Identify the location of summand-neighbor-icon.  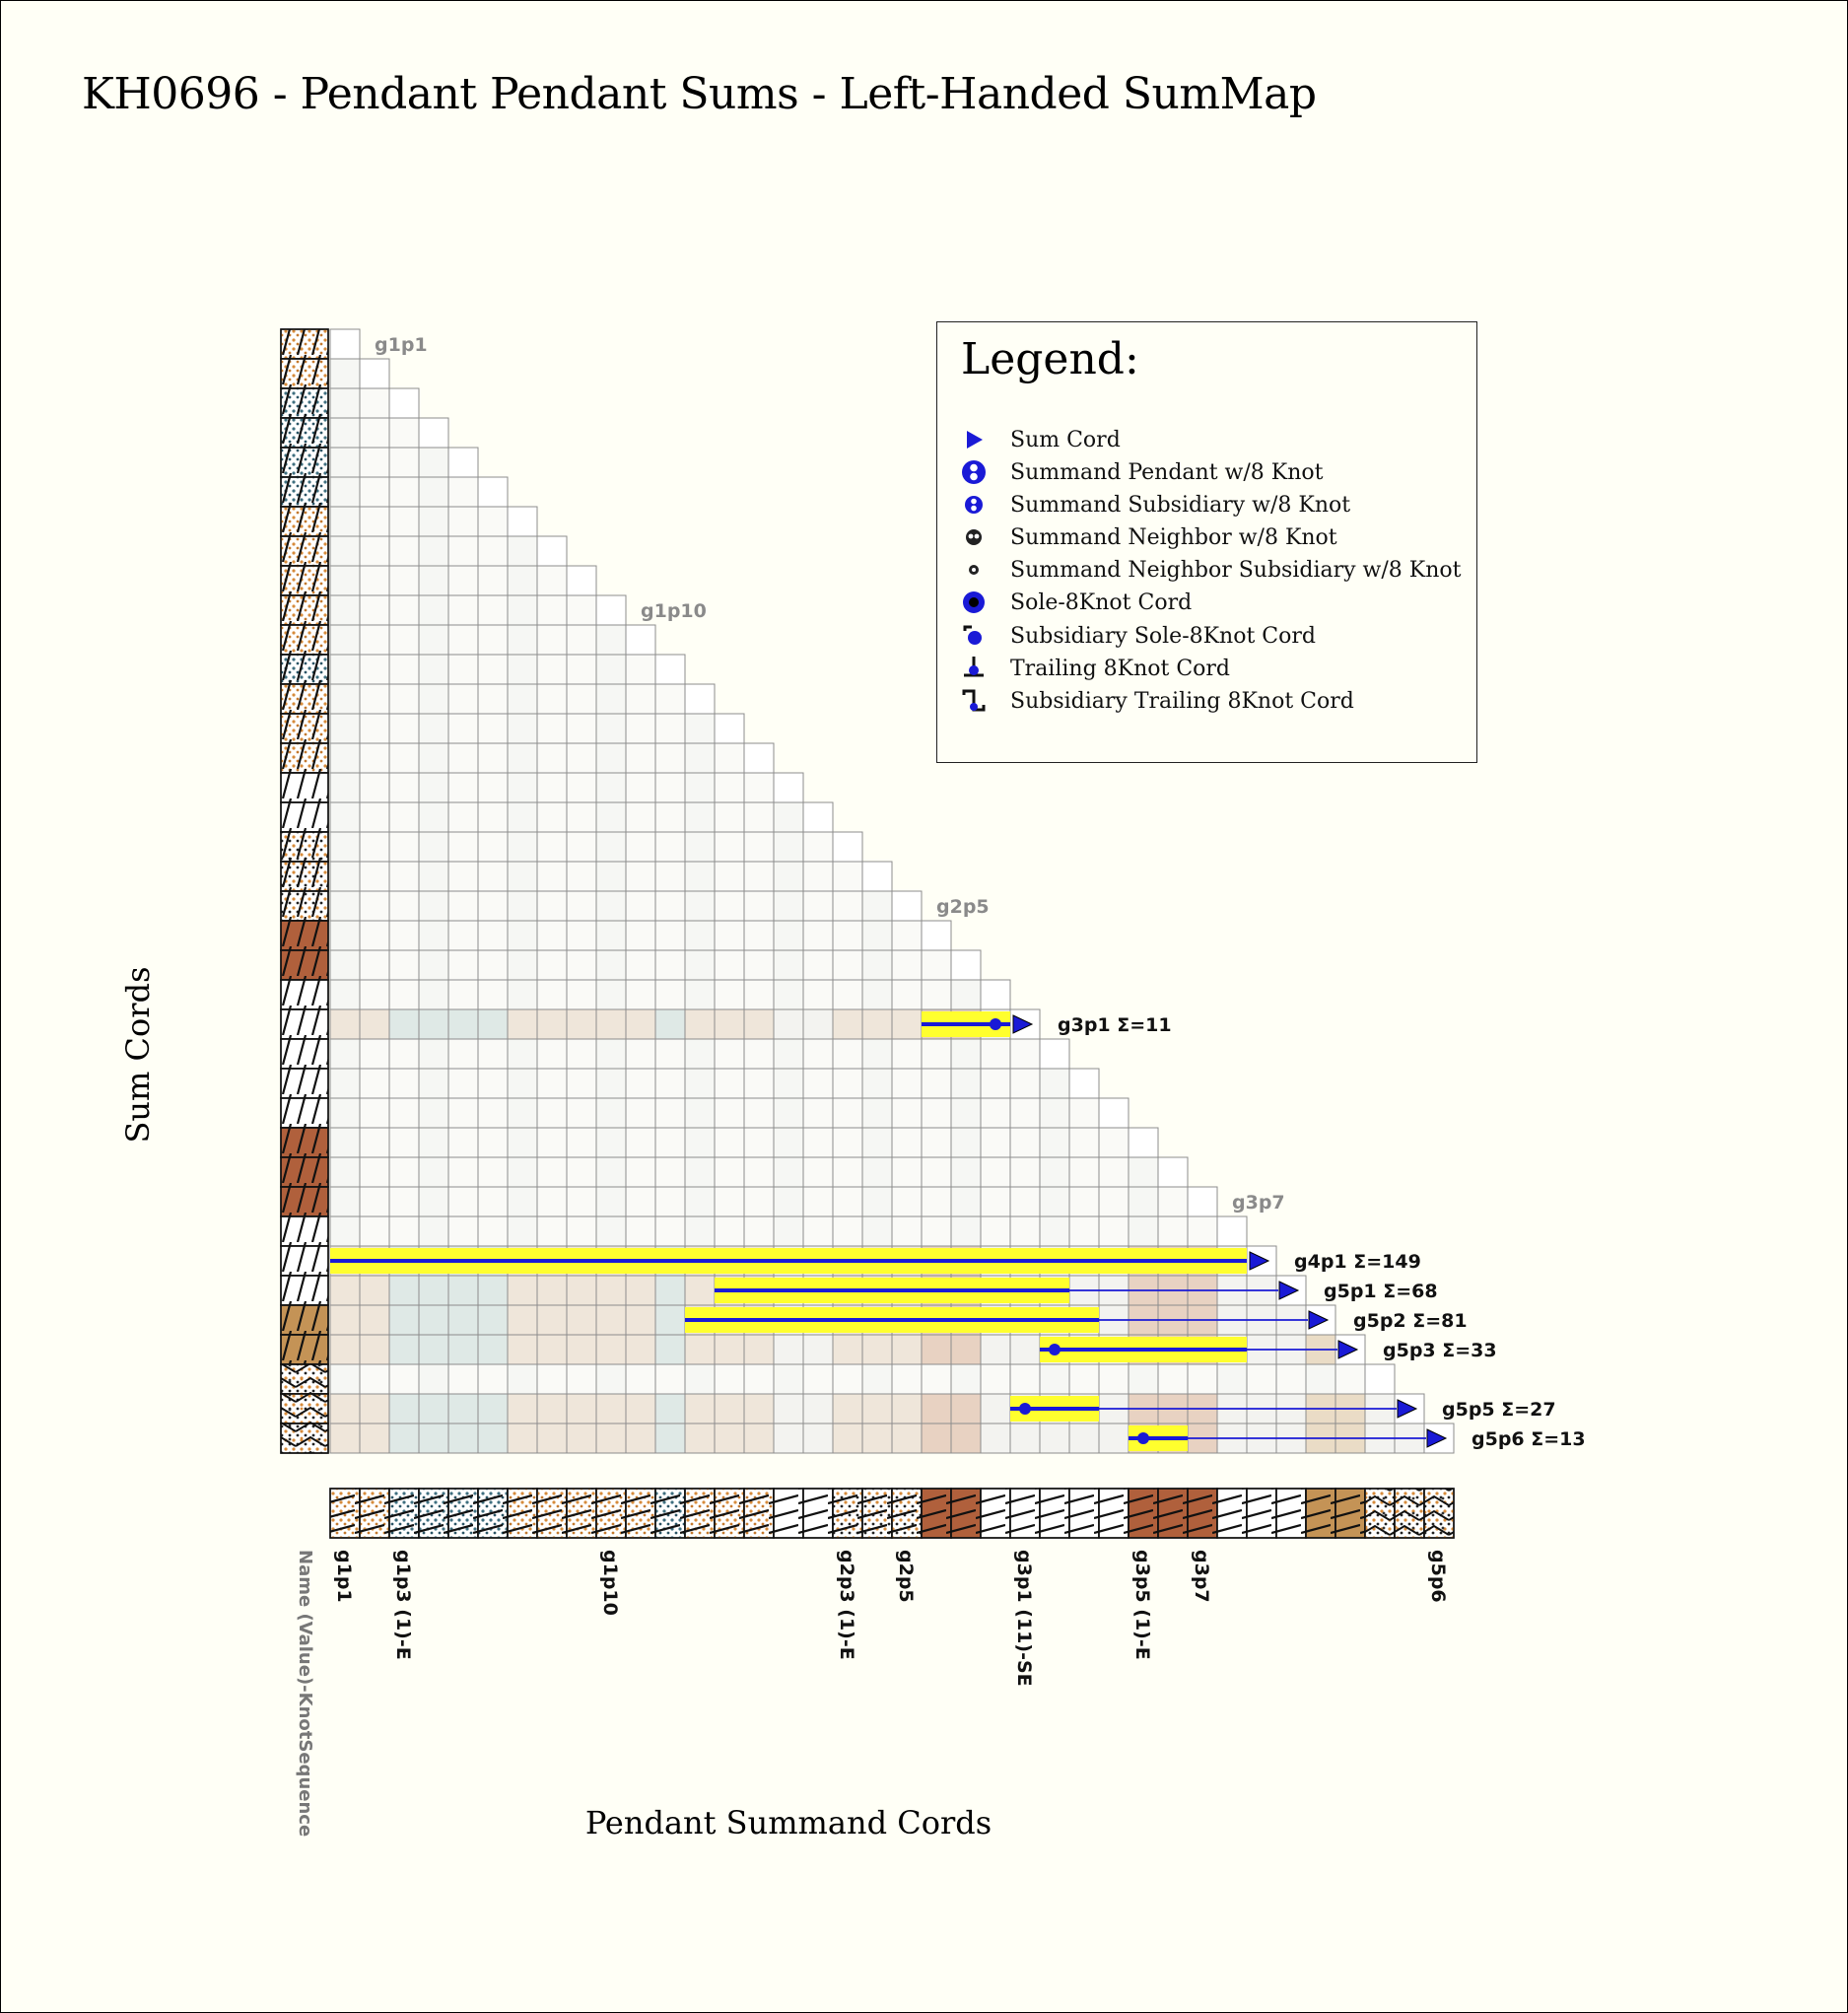
(974, 537).